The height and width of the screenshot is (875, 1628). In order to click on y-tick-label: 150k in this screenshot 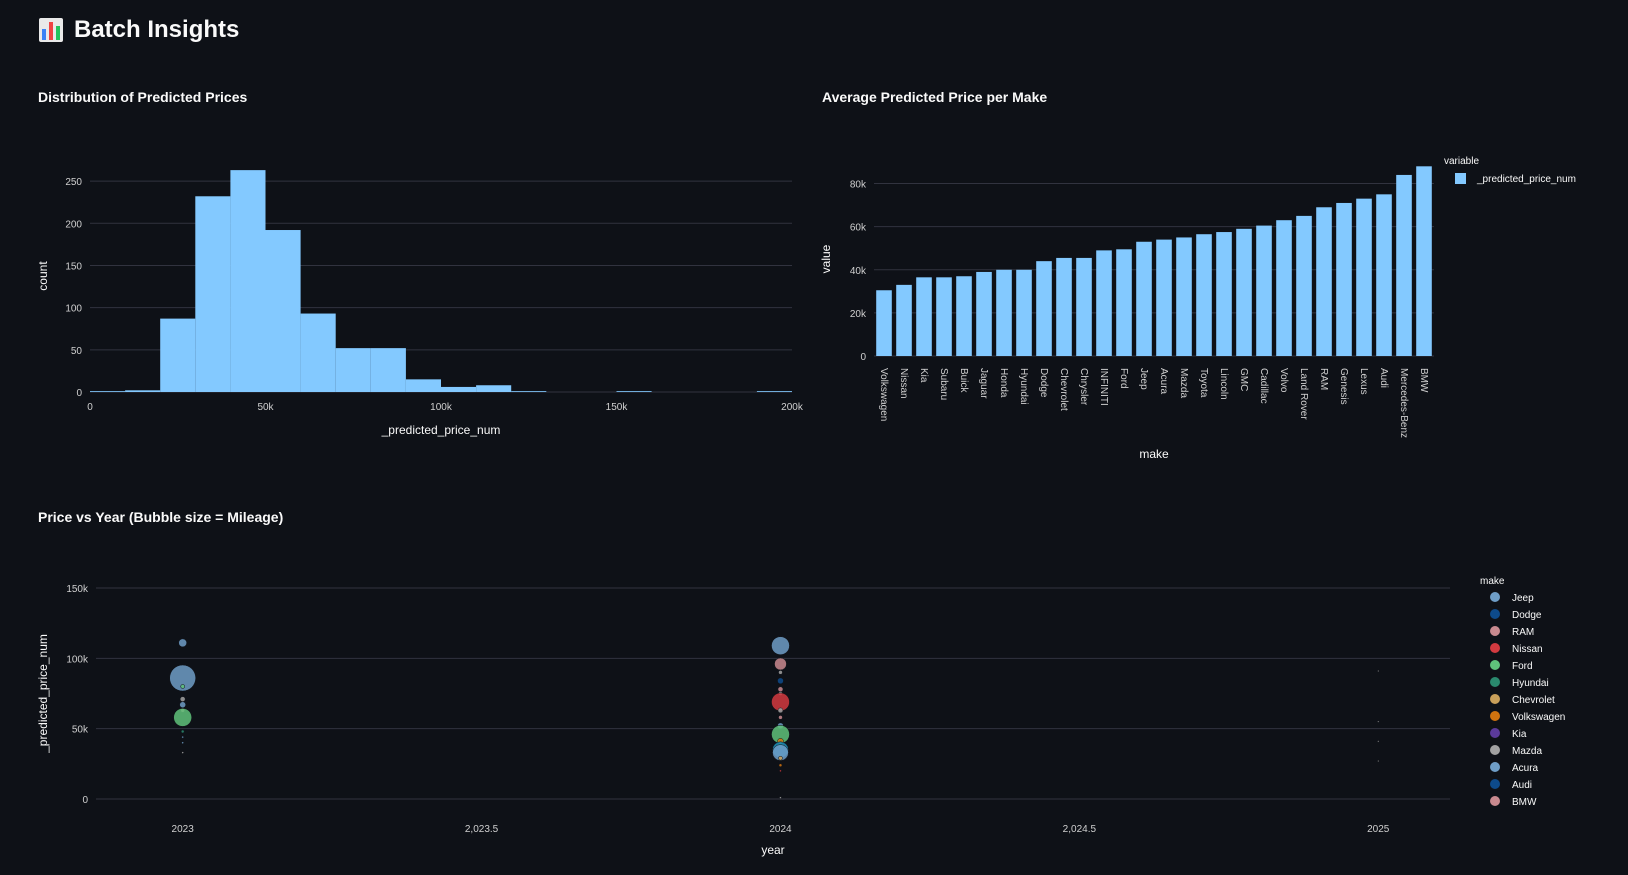, I will do `click(77, 589)`.